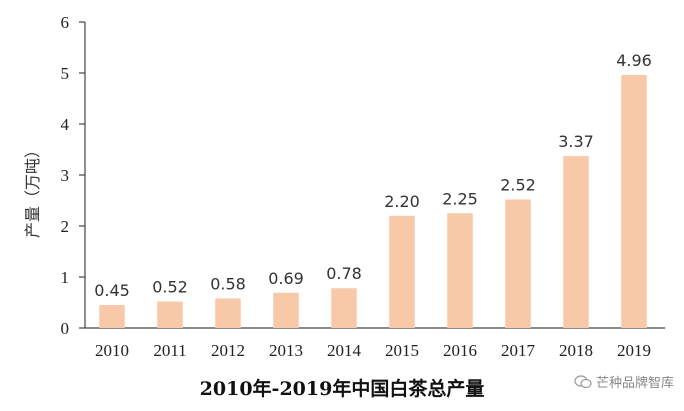  What do you see at coordinates (228, 350) in the screenshot?
I see `x-tick-label: 2012` at bounding box center [228, 350].